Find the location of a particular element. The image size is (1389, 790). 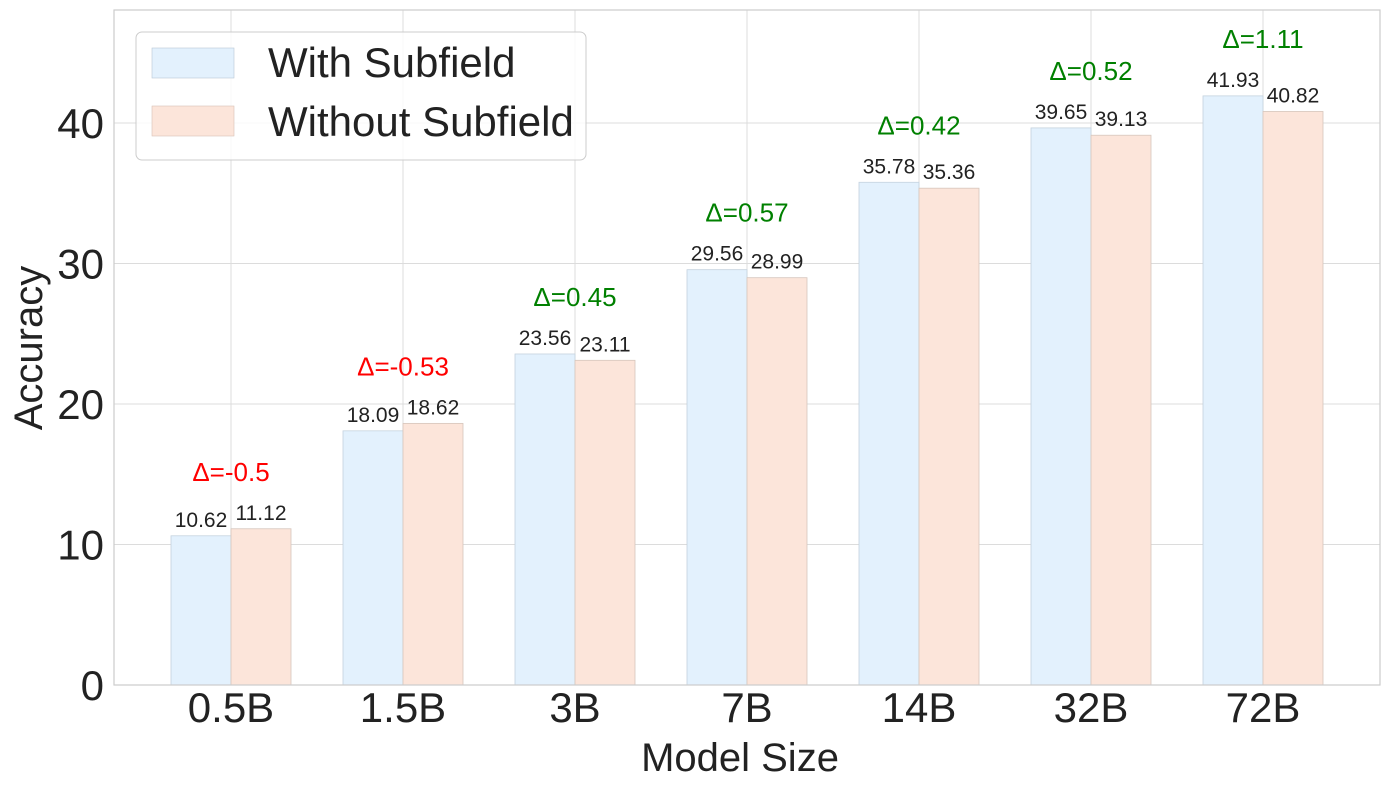

bar-value-label: 10.62 is located at coordinates (201, 520).